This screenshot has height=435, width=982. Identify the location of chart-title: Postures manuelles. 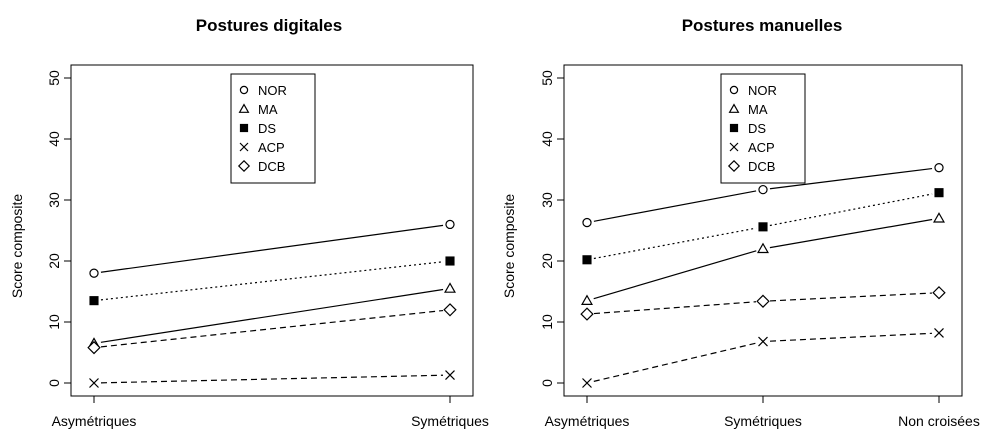
(762, 25).